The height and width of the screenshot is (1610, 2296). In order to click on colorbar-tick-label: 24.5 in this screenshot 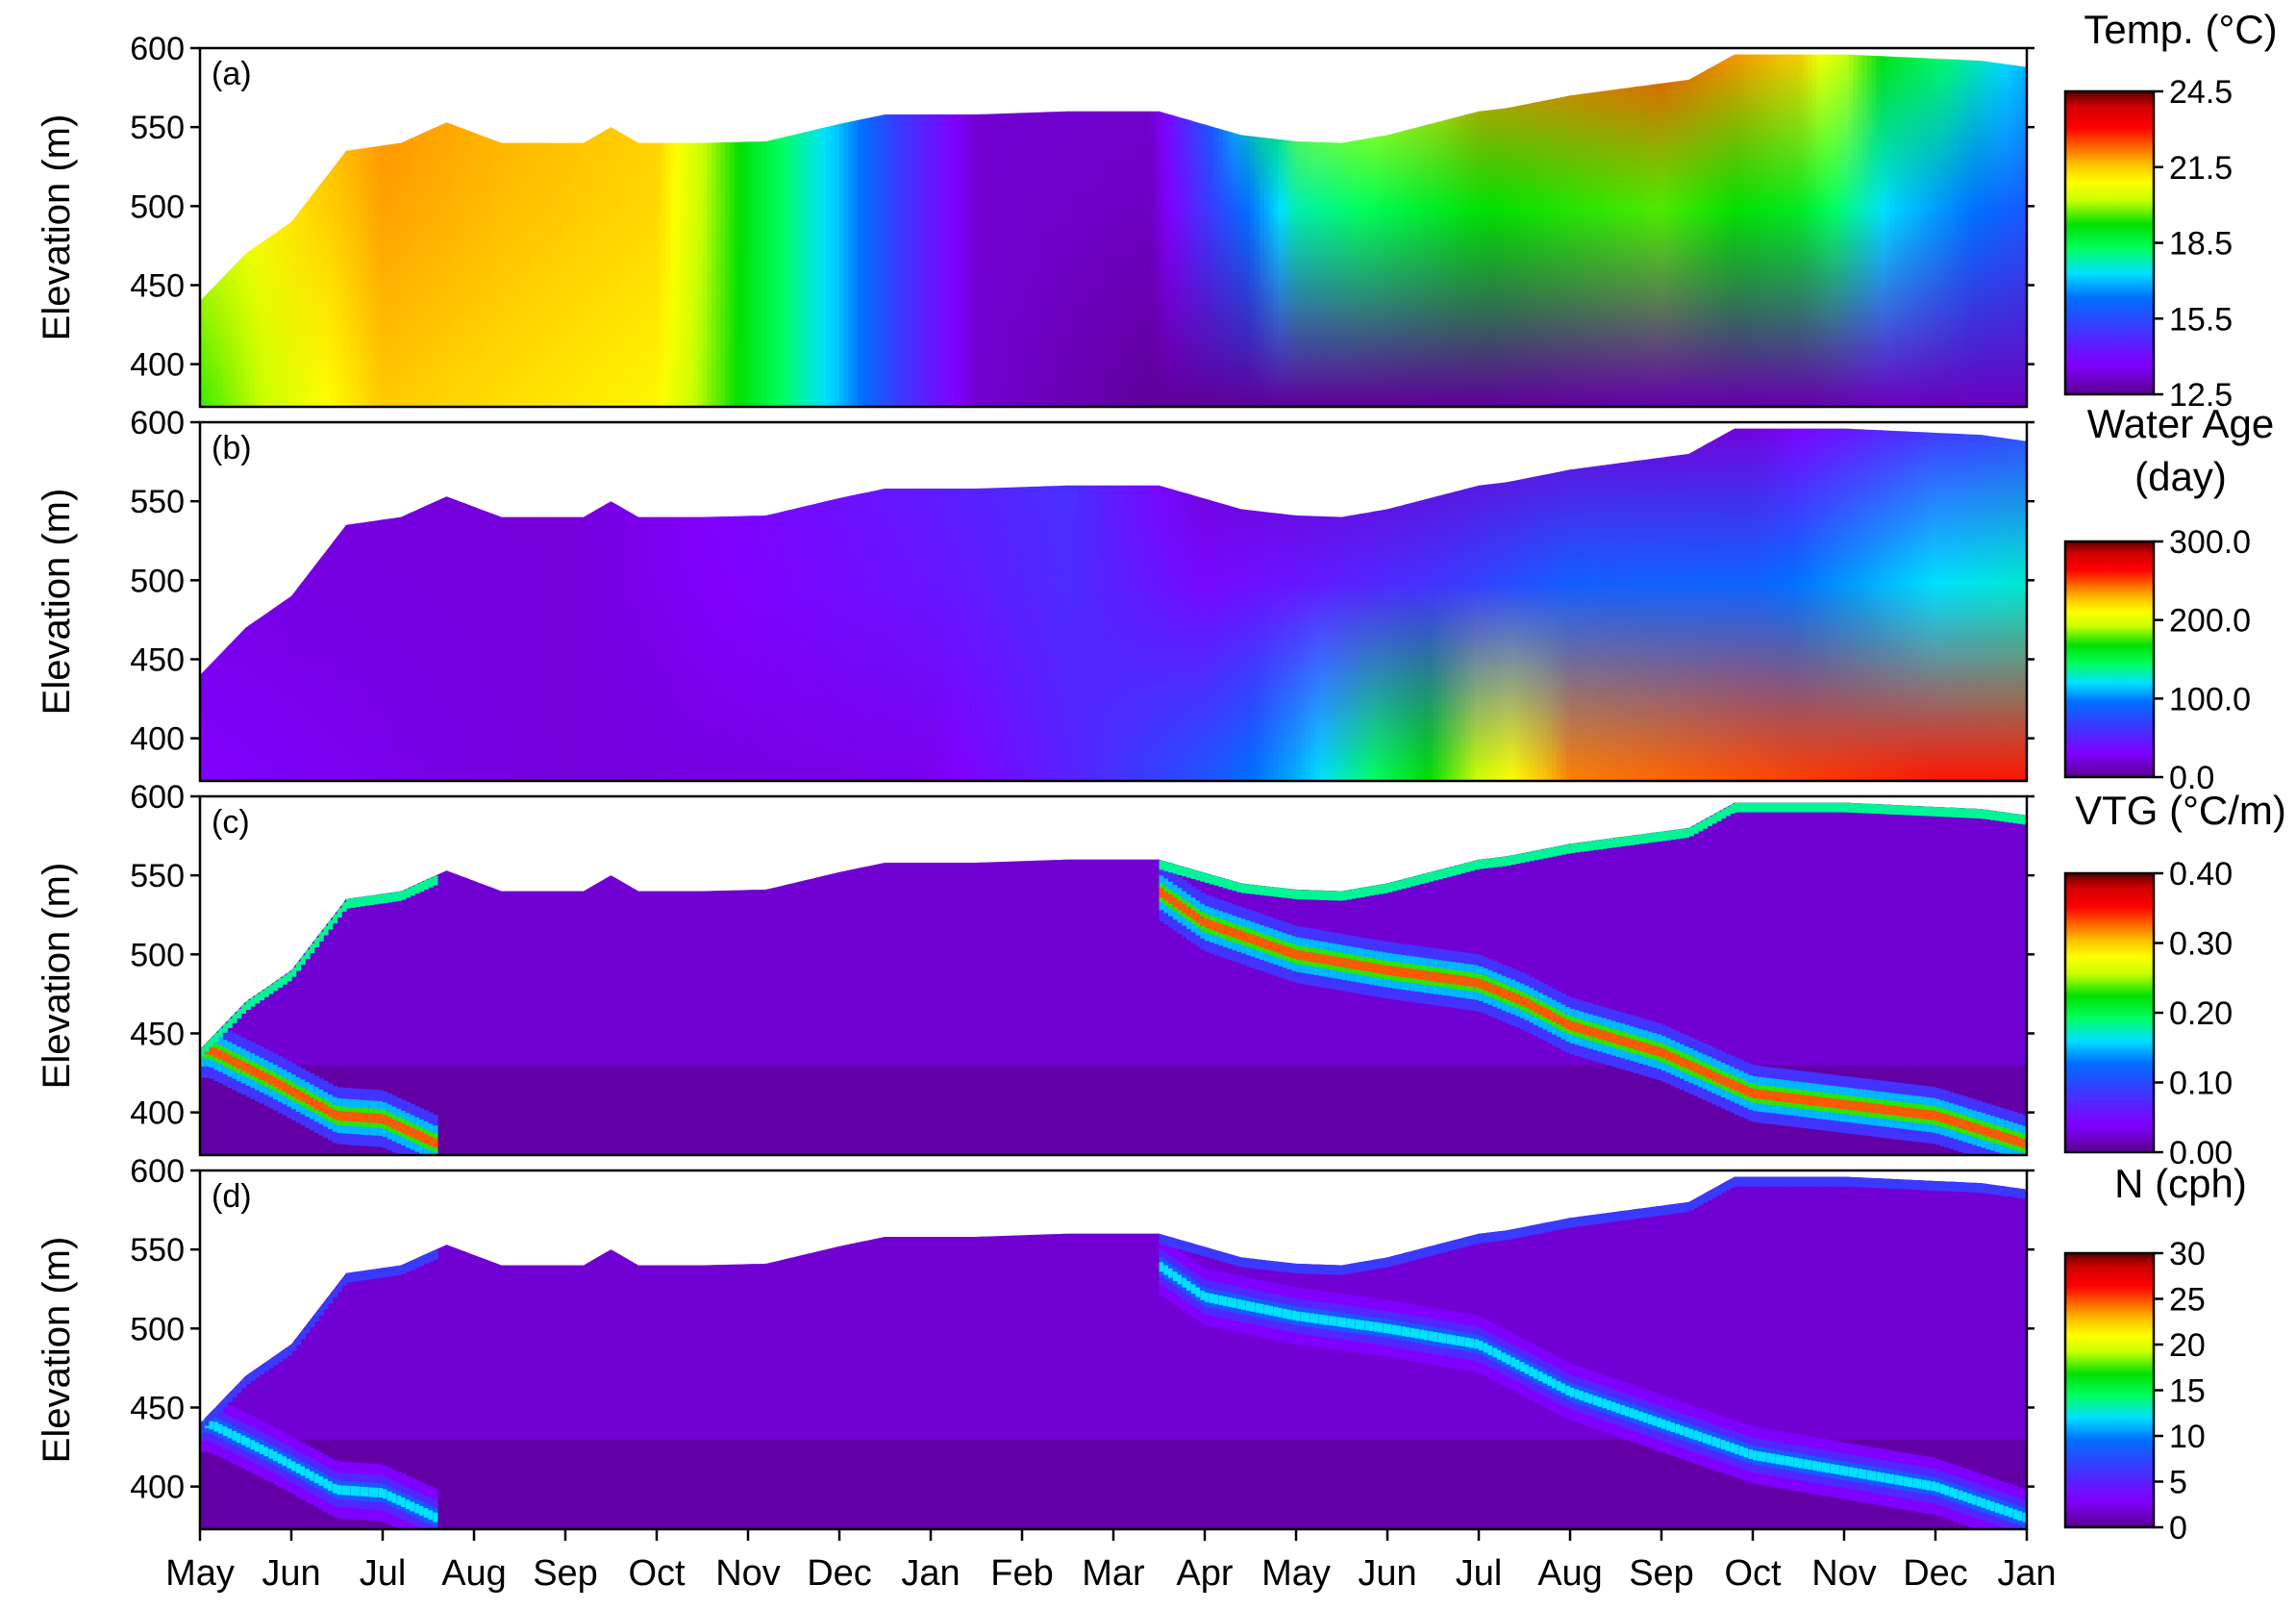, I will do `click(2201, 92)`.